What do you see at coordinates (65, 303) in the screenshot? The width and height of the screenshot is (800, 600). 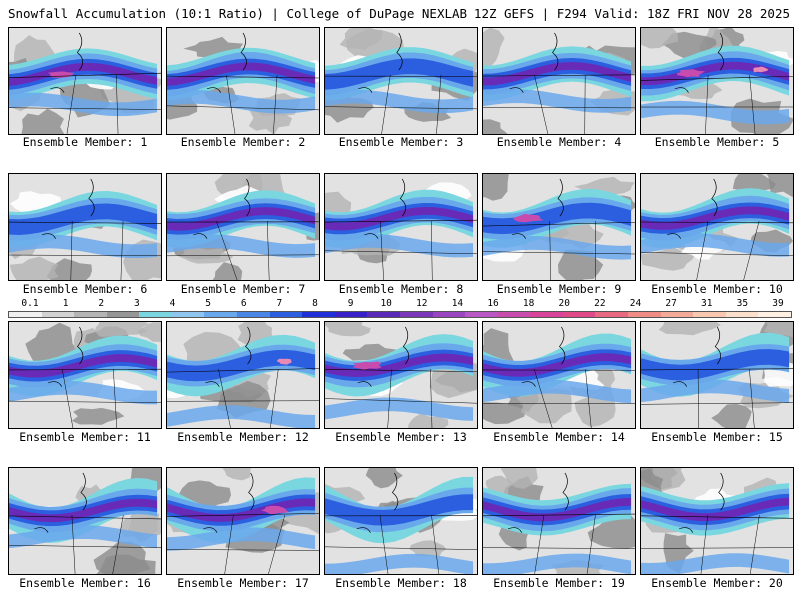 I see `colorbar-label: 1` at bounding box center [65, 303].